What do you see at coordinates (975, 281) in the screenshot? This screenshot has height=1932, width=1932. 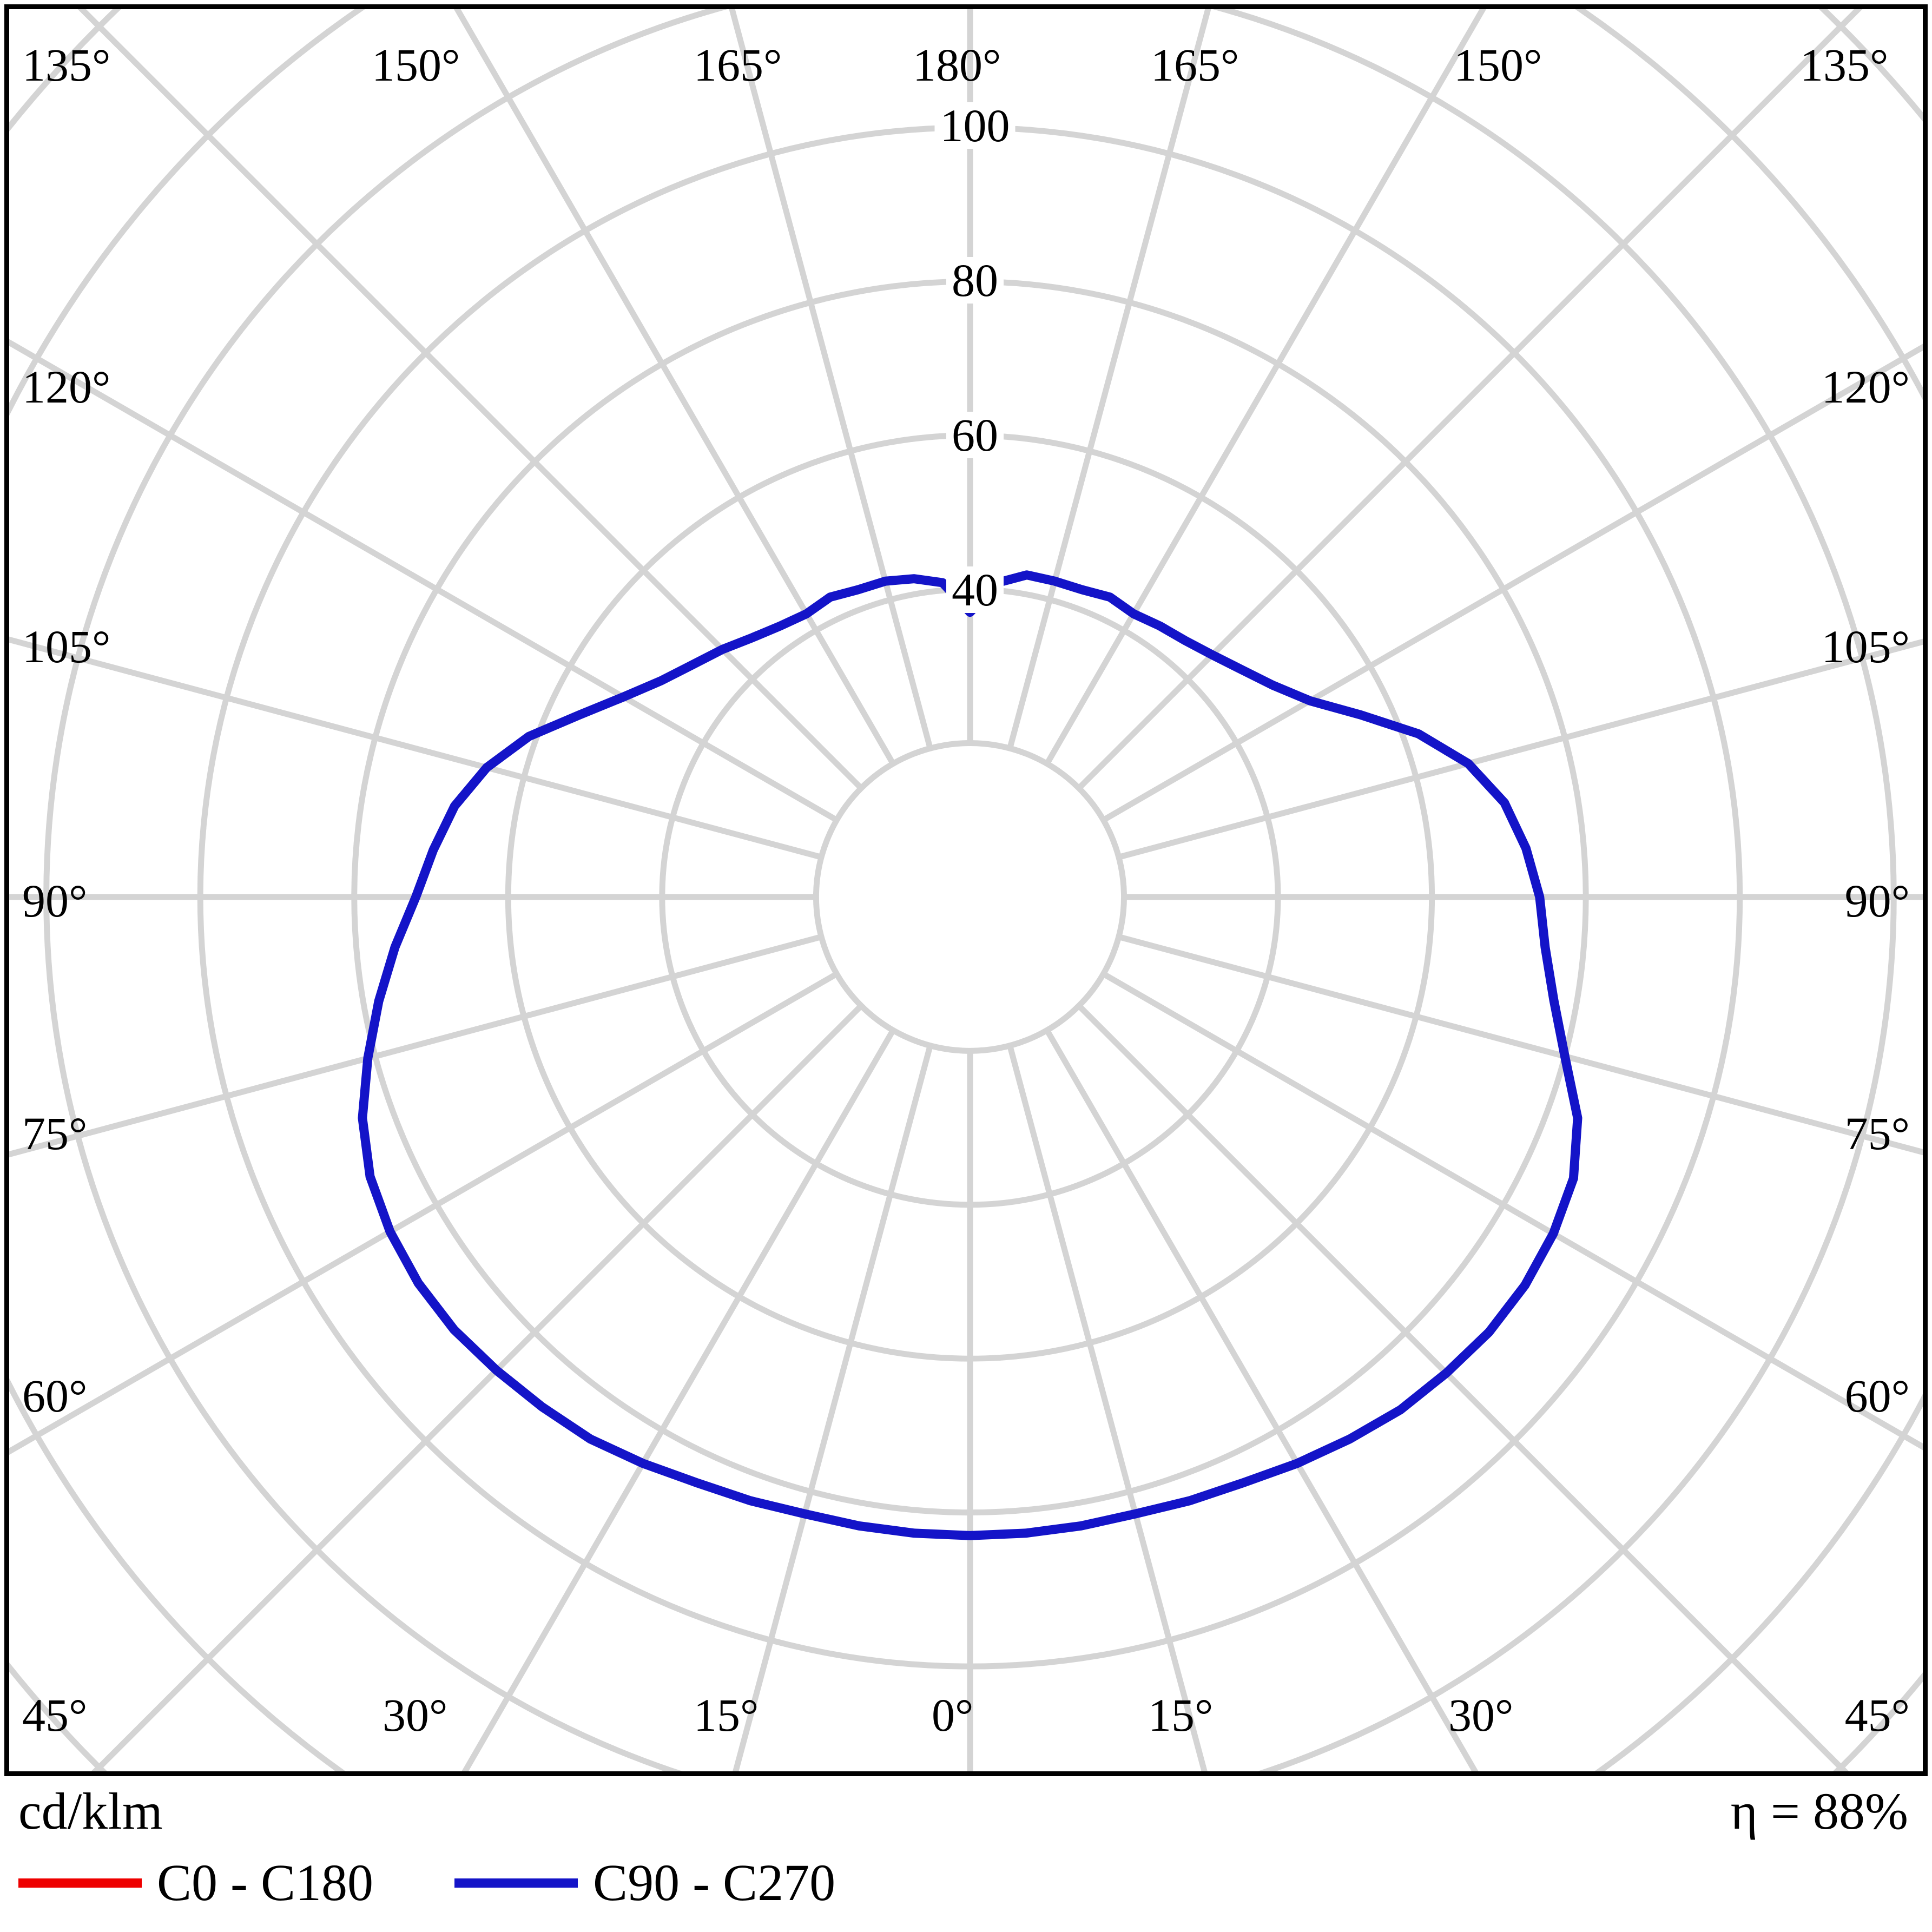 I see `radial-tick-label-80: 80` at bounding box center [975, 281].